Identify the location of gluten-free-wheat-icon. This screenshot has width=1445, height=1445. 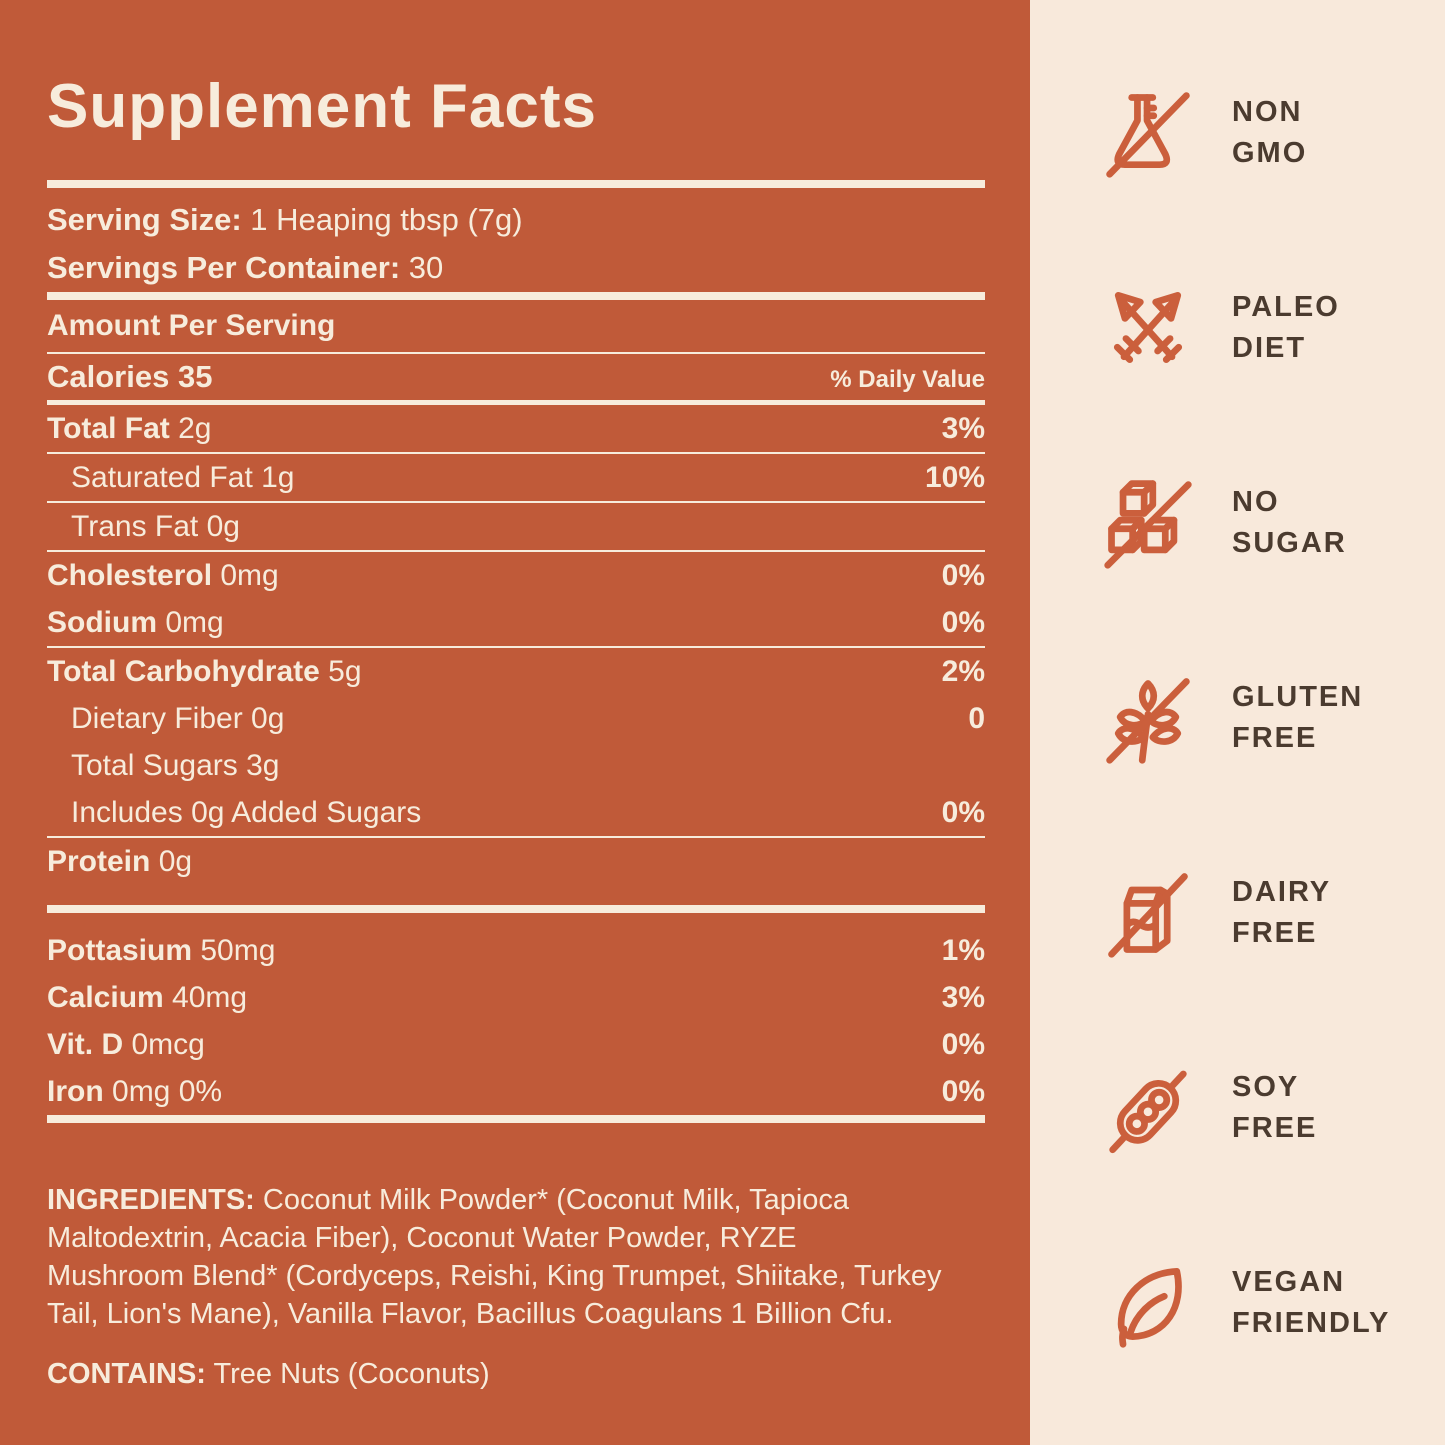
(1148, 718).